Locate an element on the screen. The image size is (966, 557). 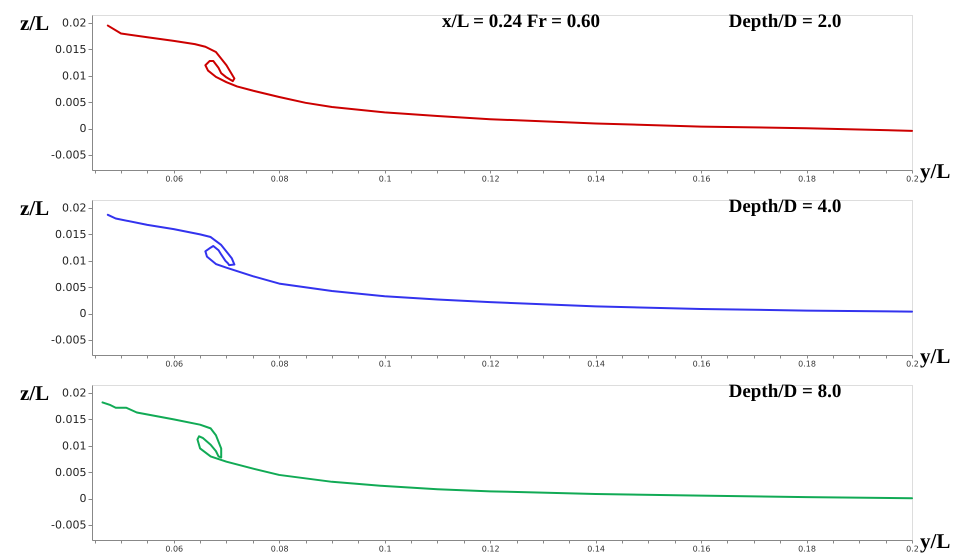
chart-title: Depth/D = 2.0 is located at coordinates (785, 21).